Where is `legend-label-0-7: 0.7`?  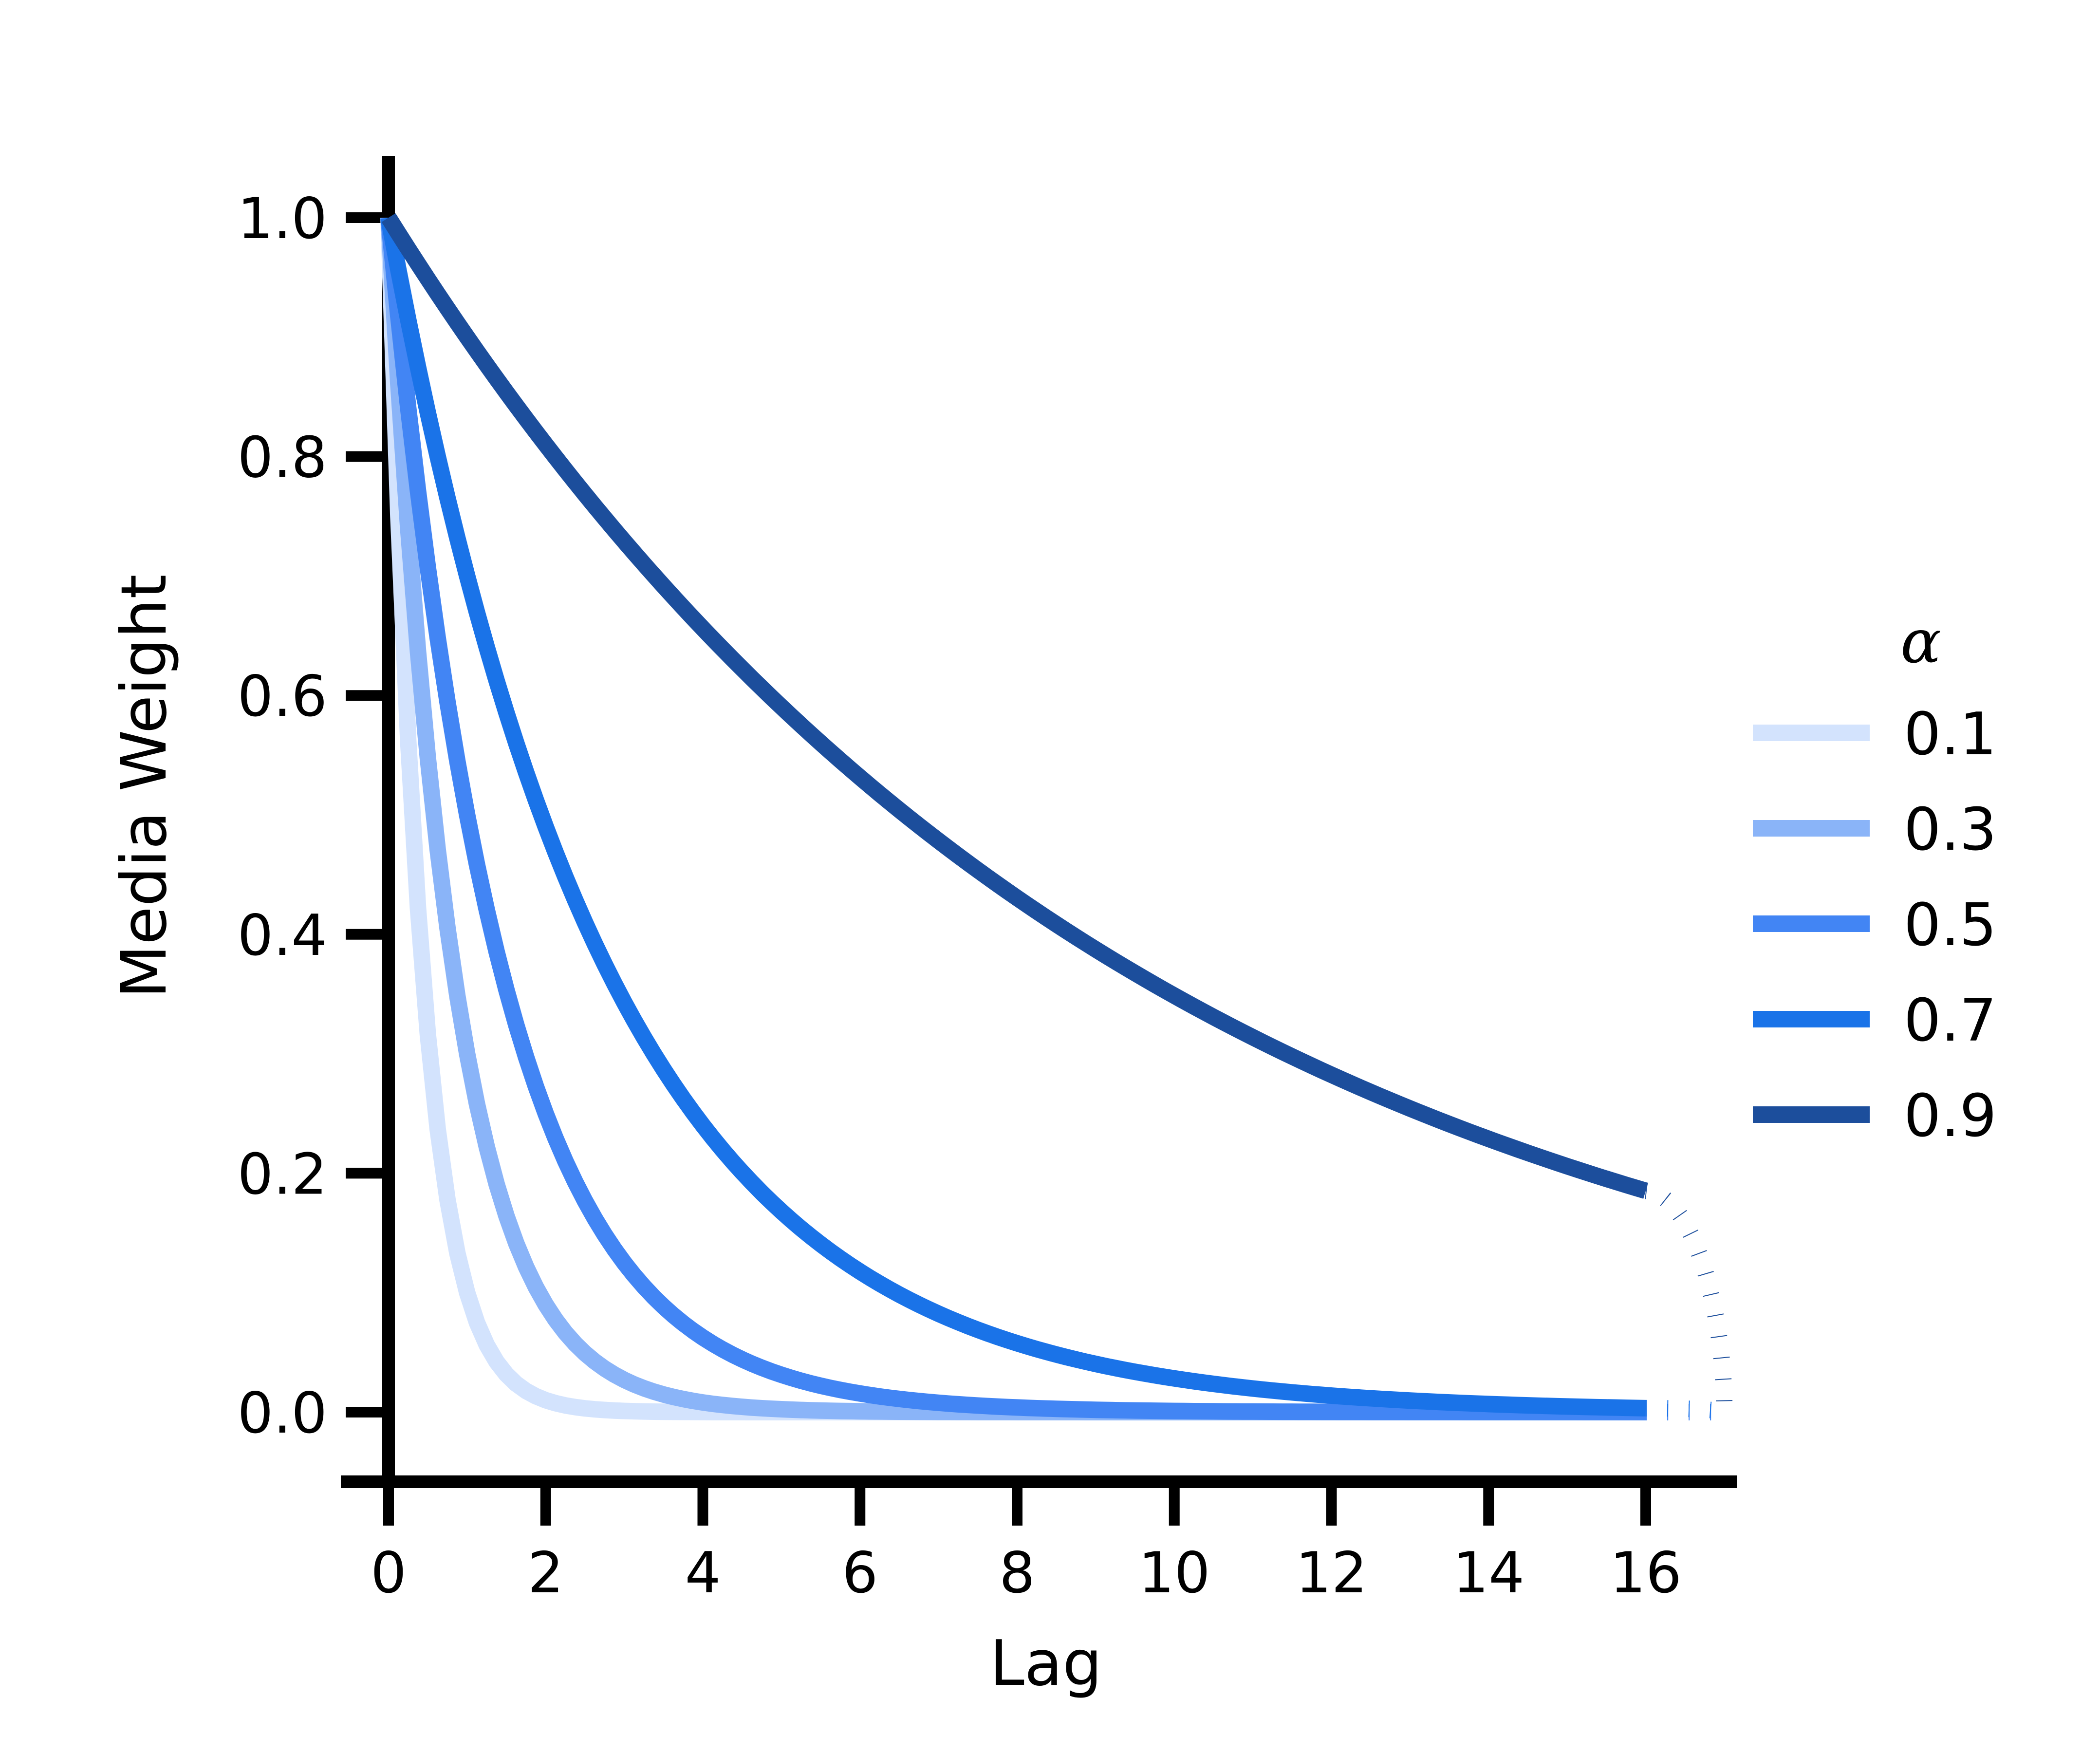 legend-label-0-7: 0.7 is located at coordinates (1951, 1021).